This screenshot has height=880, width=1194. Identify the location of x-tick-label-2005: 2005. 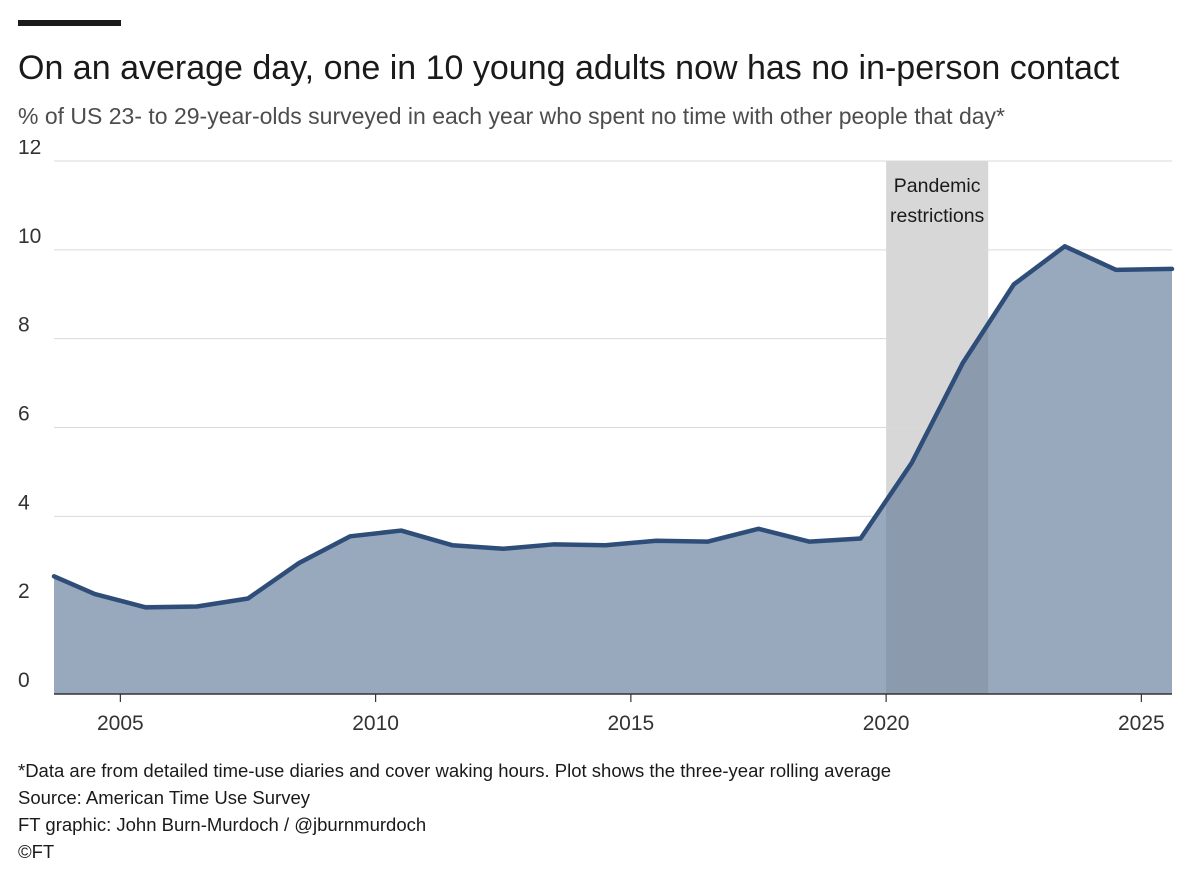
(120, 723).